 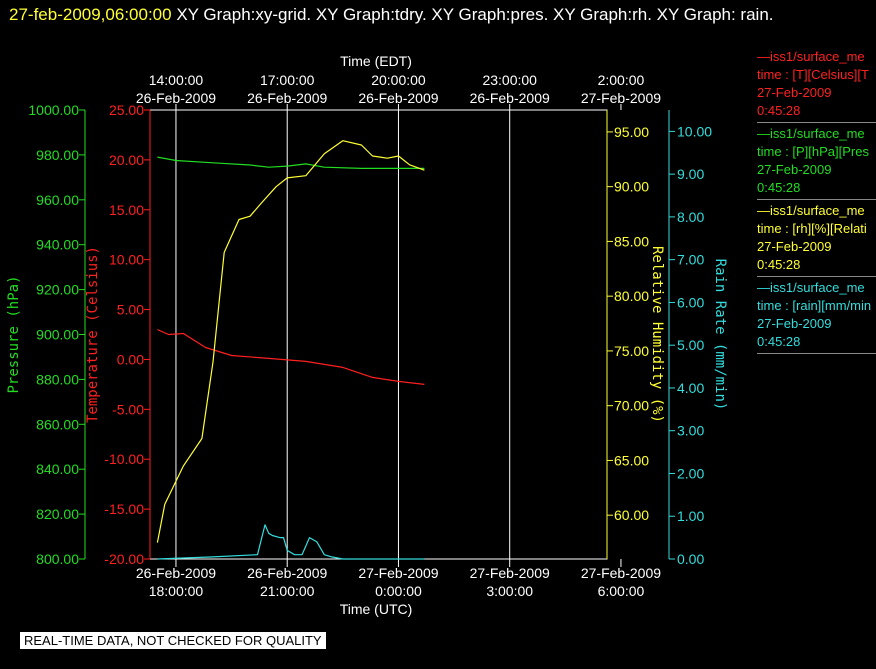 What do you see at coordinates (631, 132) in the screenshot?
I see `rh-tick-label: 95.00` at bounding box center [631, 132].